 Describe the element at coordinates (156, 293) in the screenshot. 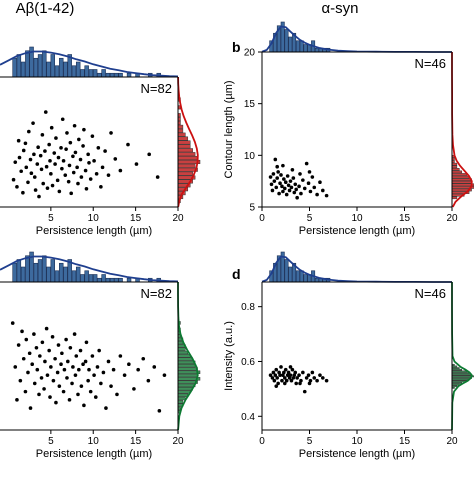

I see `count-annotation: N=82` at that location.